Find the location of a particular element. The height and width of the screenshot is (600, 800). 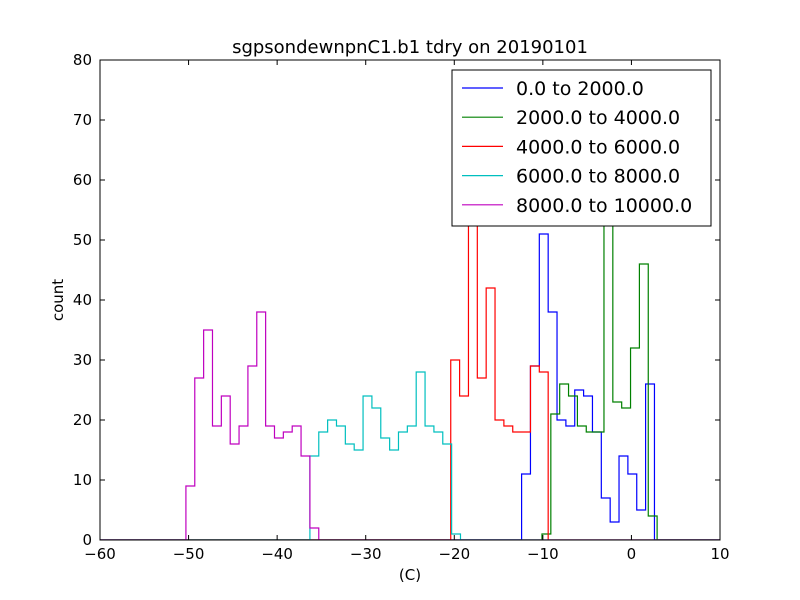

legend-label-1: 0.0 to 2000.0 is located at coordinates (580, 89).